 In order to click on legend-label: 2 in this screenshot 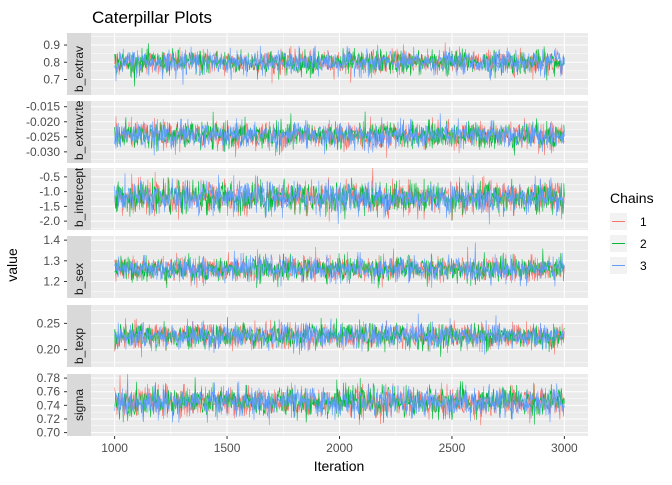, I will do `click(643, 244)`.